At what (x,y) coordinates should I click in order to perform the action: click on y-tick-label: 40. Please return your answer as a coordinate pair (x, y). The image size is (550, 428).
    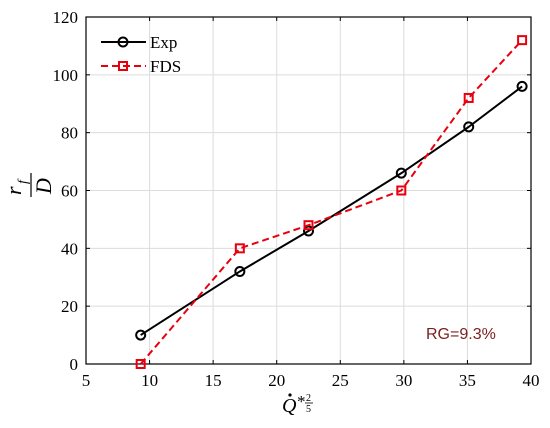
    Looking at the image, I should click on (69, 248).